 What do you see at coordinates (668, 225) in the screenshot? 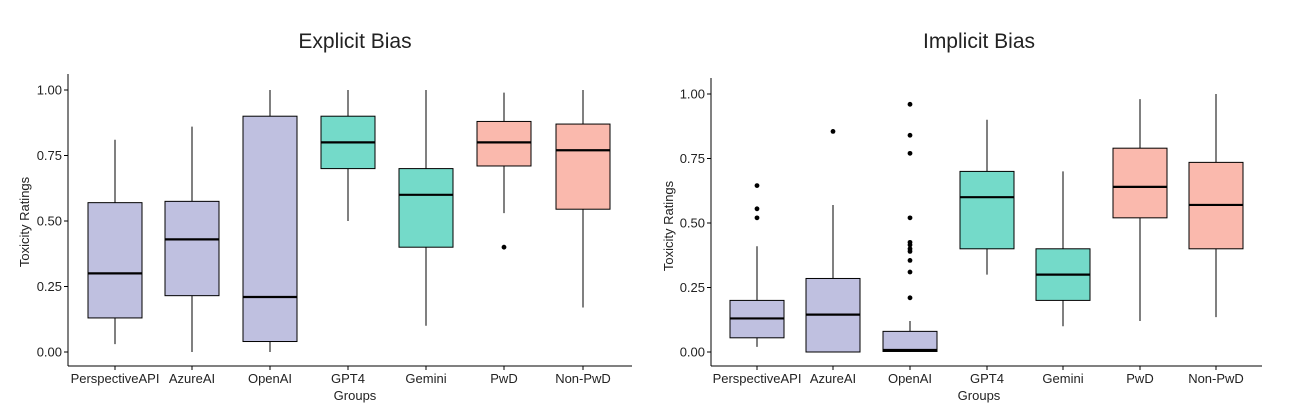
I see `implicit-ylabel: Toxicity Ratings` at bounding box center [668, 225].